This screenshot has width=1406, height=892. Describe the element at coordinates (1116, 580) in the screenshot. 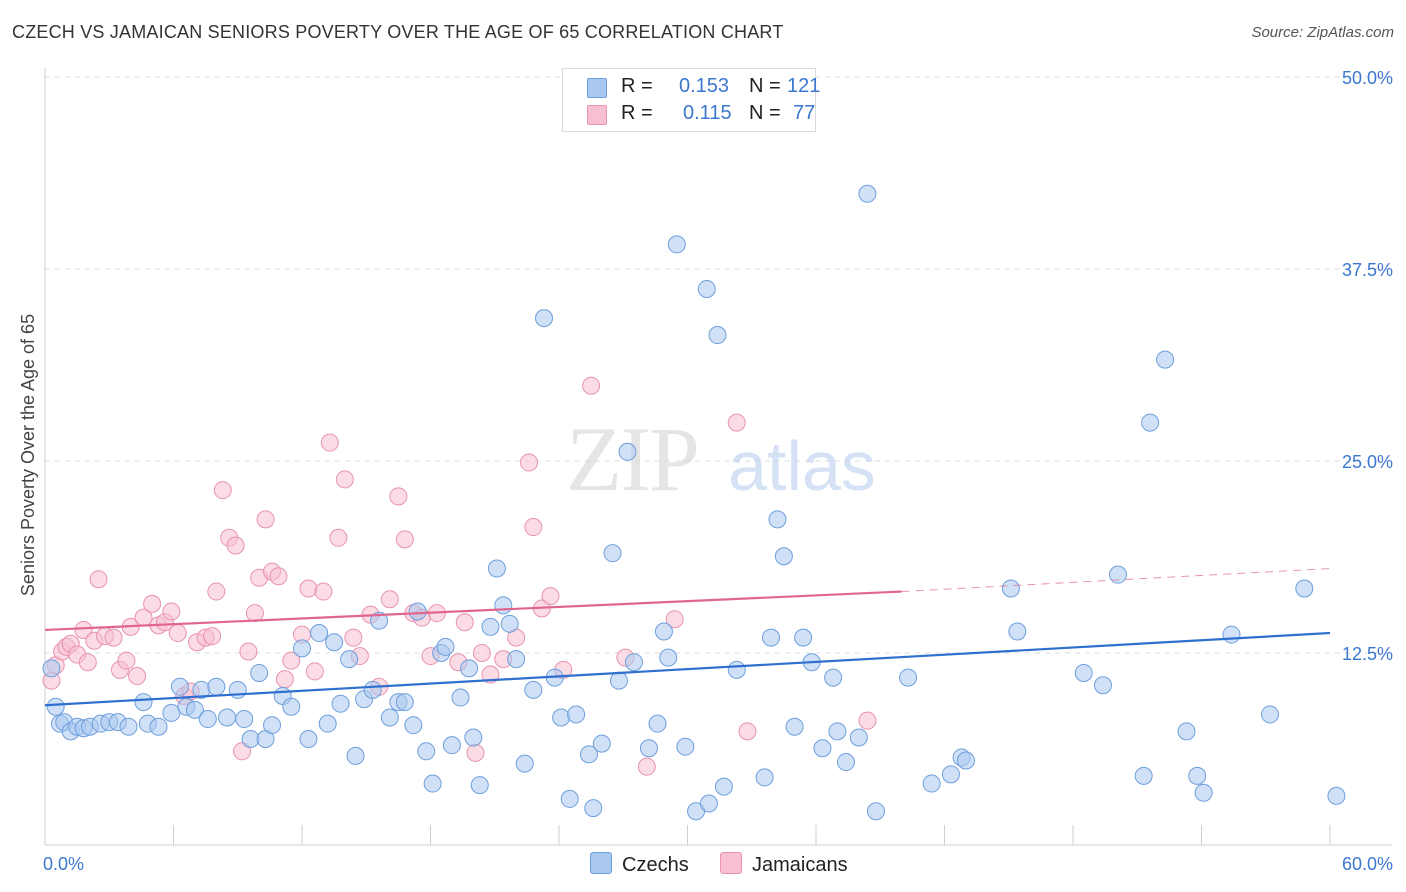

I see `jamaican-trend-extension` at that location.